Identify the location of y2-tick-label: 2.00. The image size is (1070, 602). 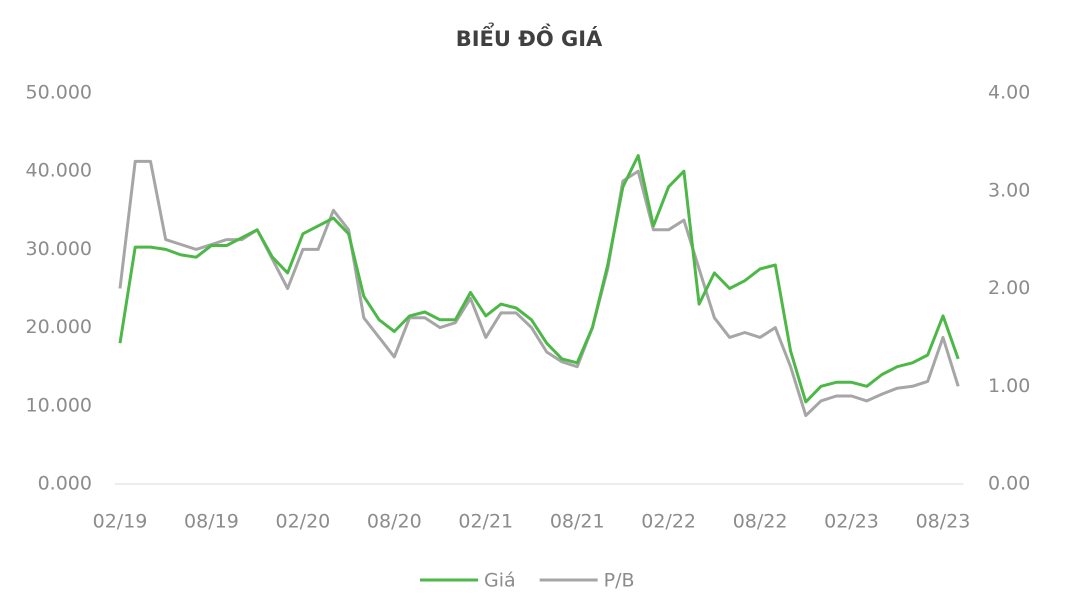
(1009, 288).